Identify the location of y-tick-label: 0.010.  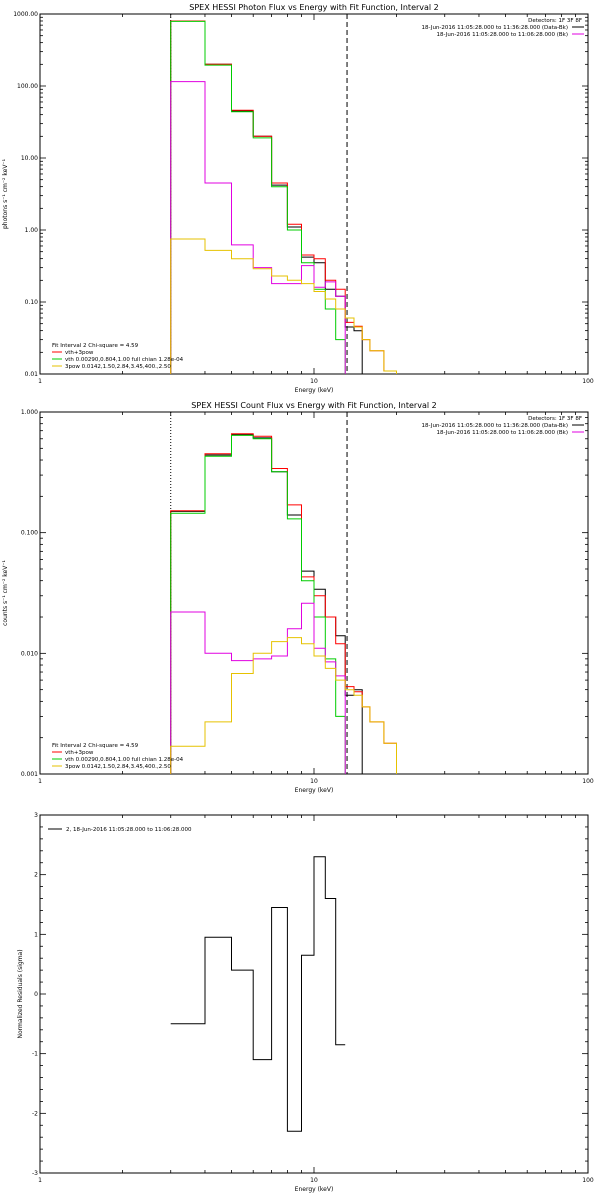
(29, 653).